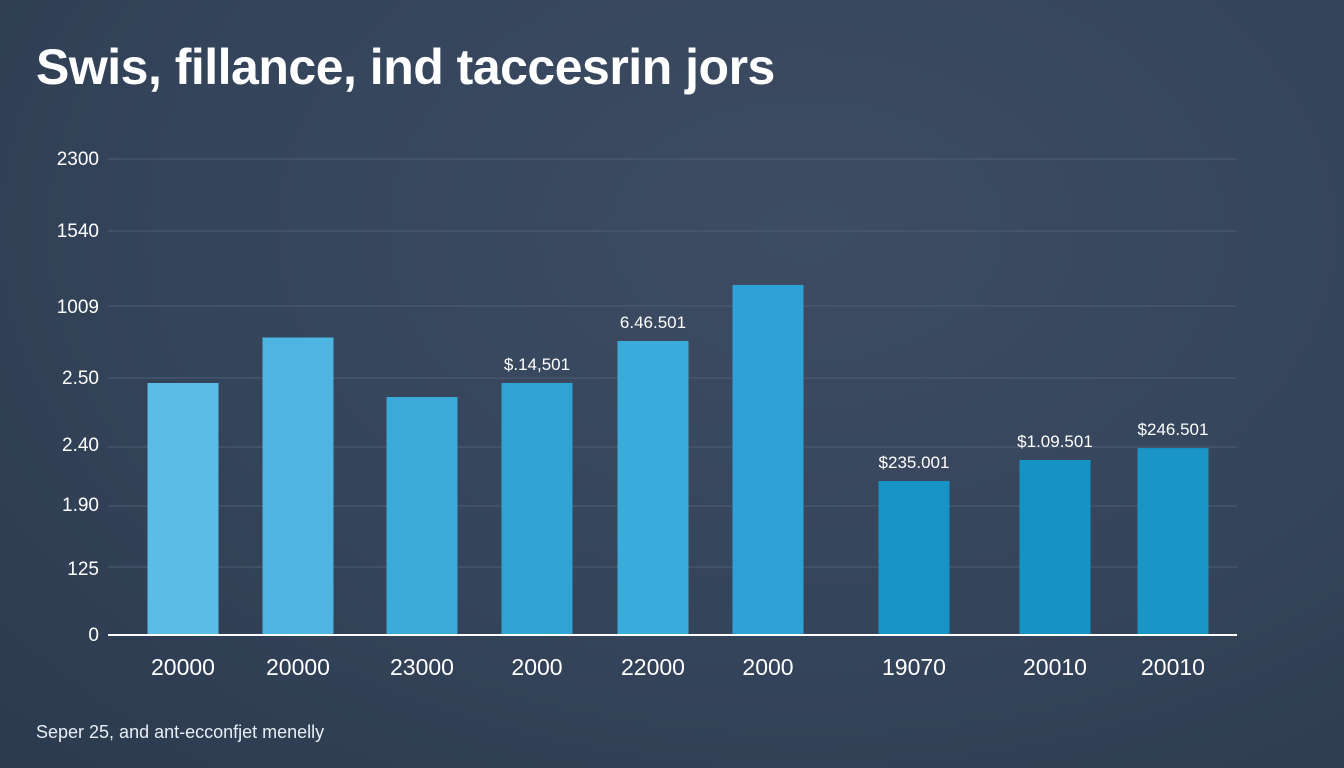  Describe the element at coordinates (80, 445) in the screenshot. I see `y-tick-label: 2.40` at that location.